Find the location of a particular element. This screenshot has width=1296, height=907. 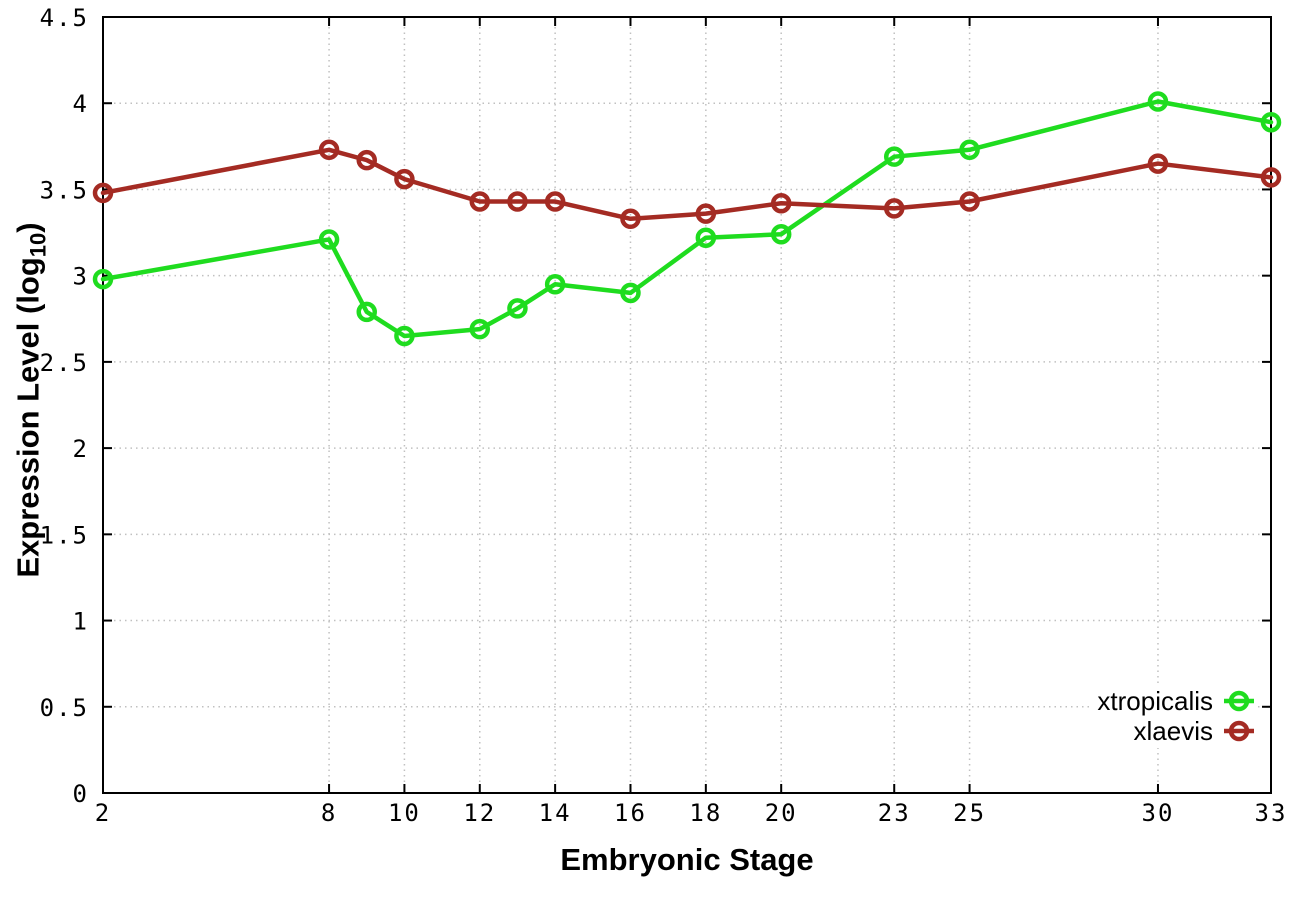

legend-item-xlaevis: xlaevis is located at coordinates (1194, 731).